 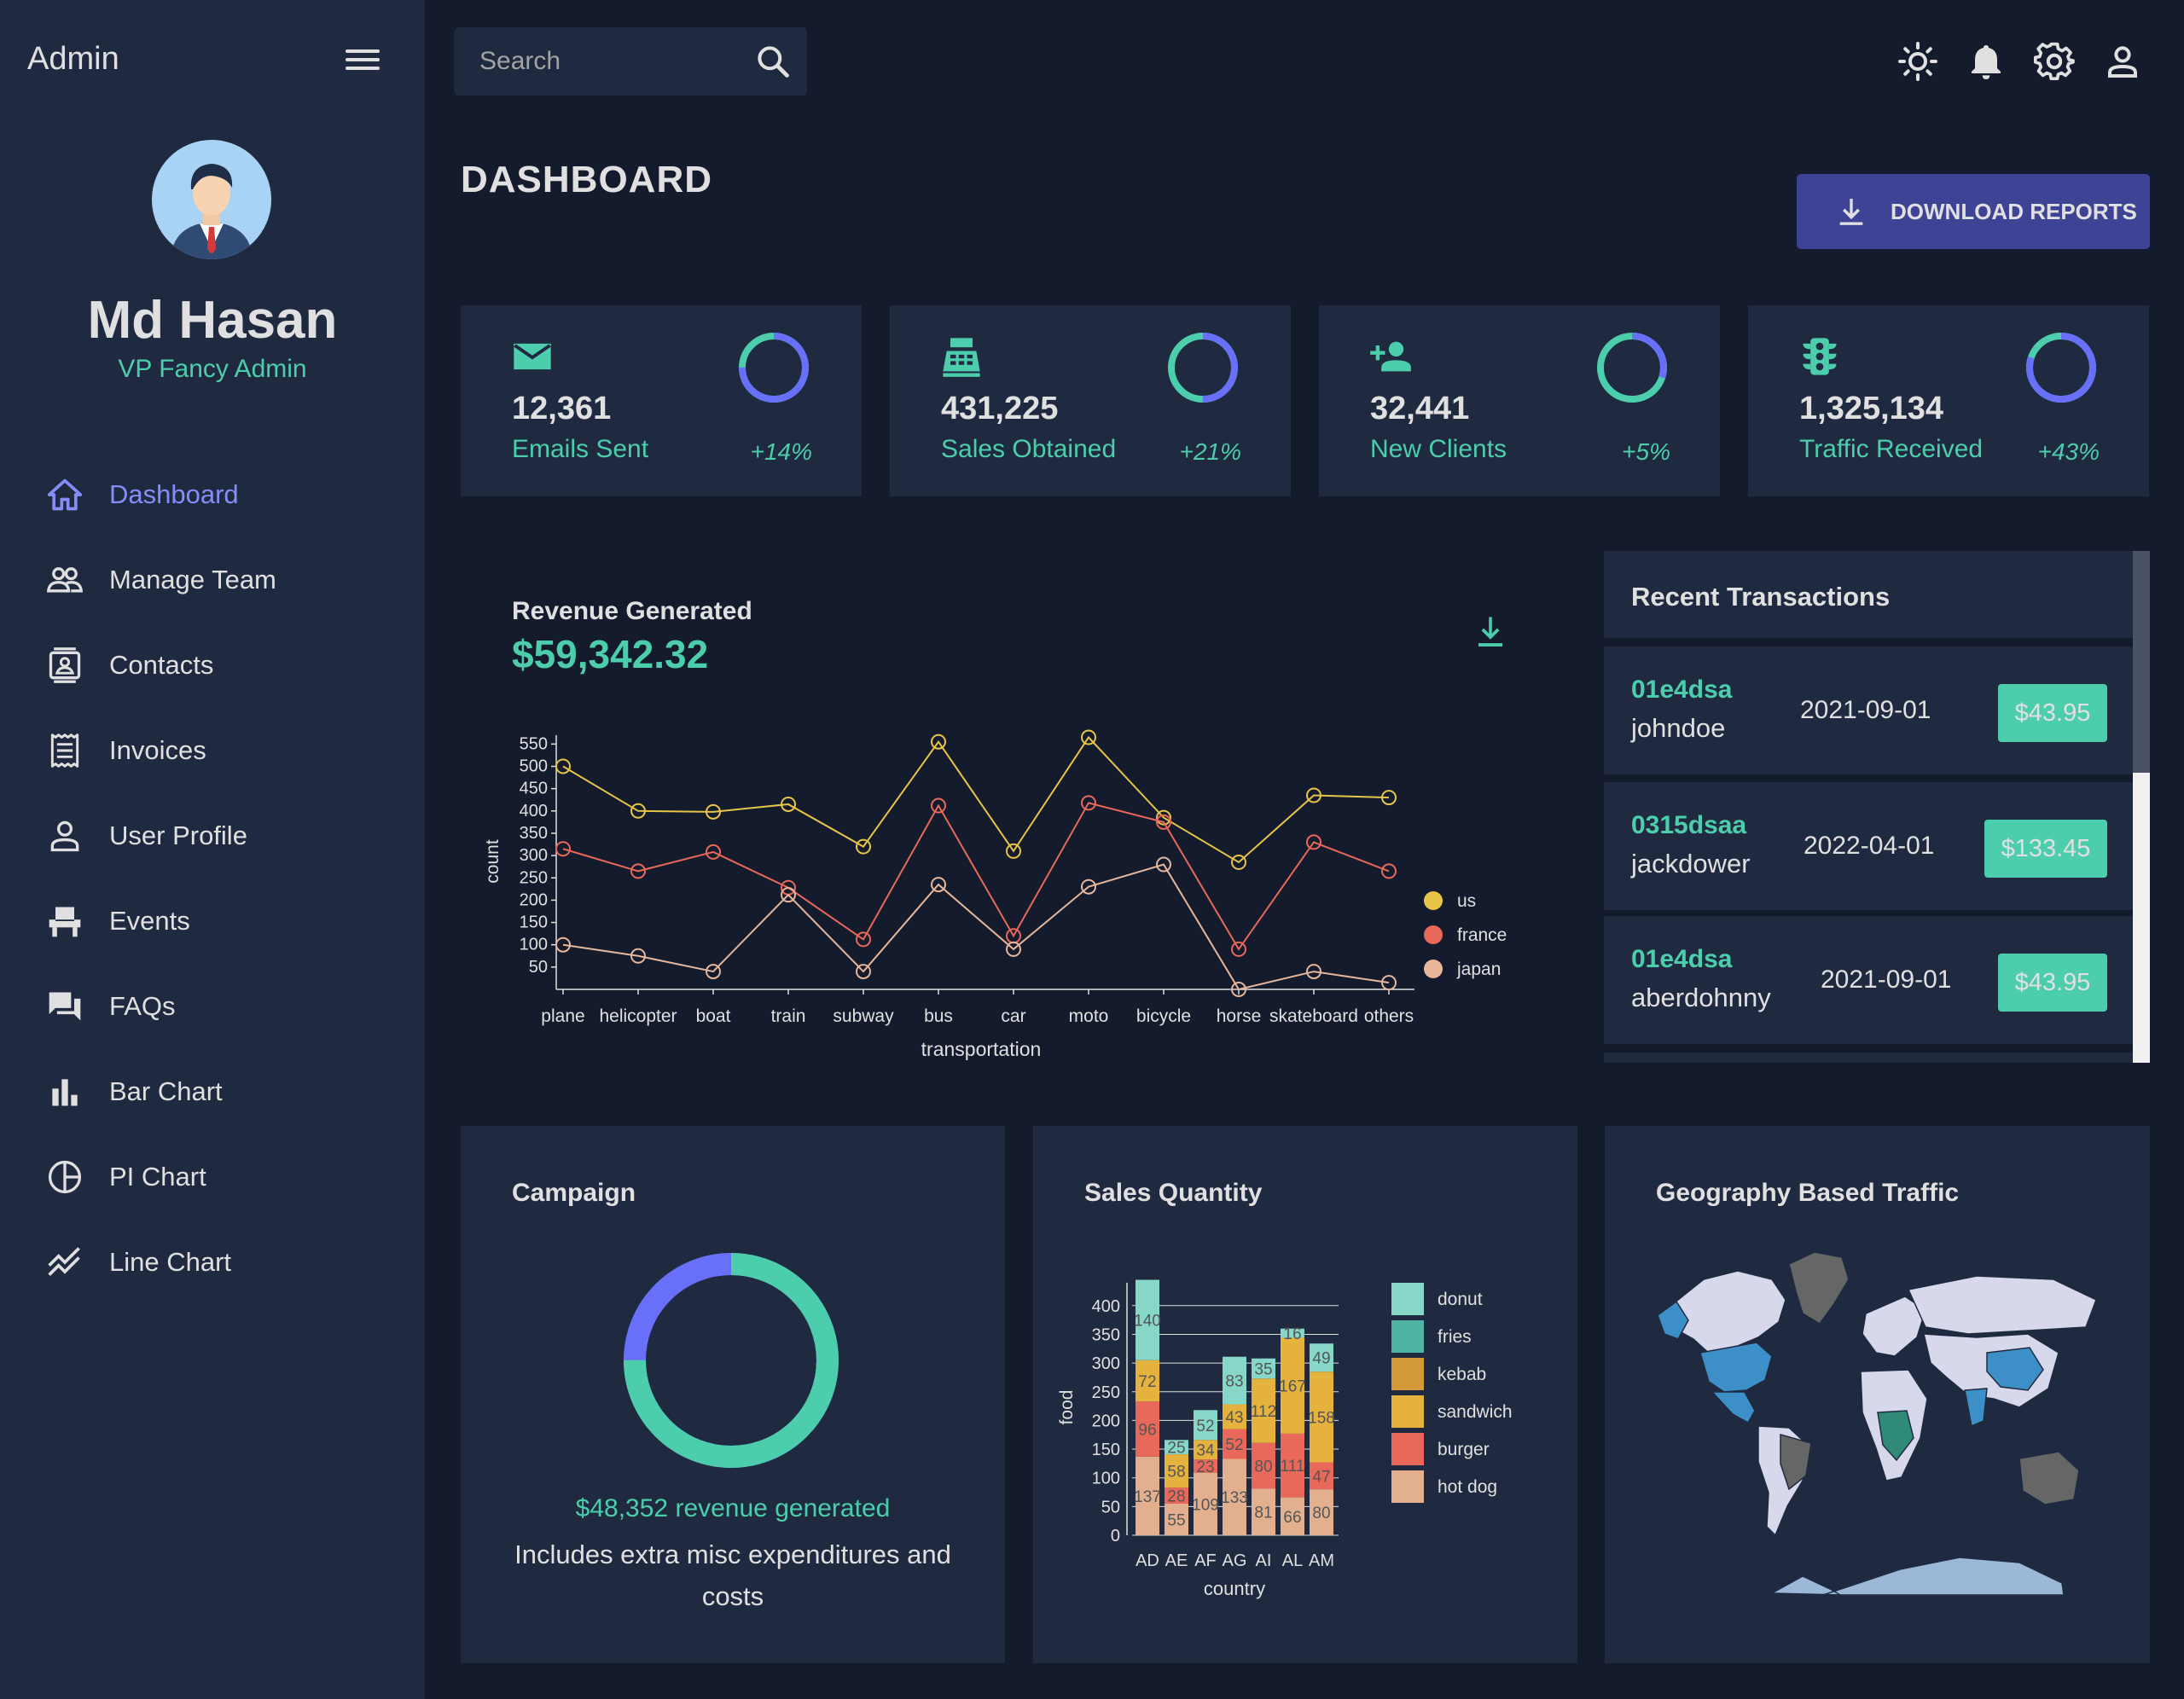 I want to click on y-tick-label: 200, so click(x=534, y=899).